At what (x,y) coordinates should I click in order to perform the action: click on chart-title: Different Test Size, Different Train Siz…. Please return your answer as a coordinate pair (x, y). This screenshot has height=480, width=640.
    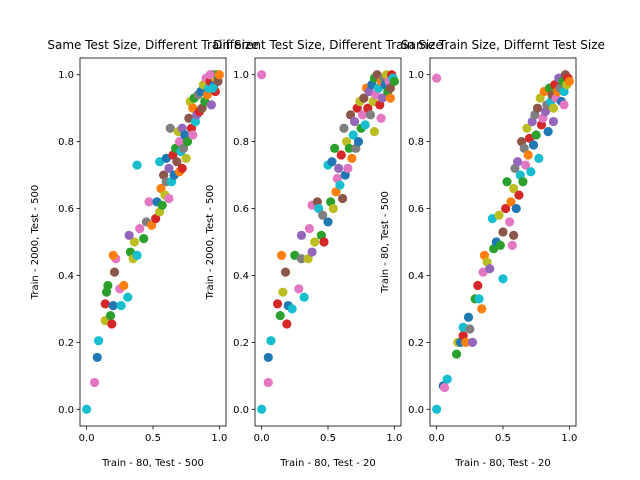
    Looking at the image, I should click on (328, 45).